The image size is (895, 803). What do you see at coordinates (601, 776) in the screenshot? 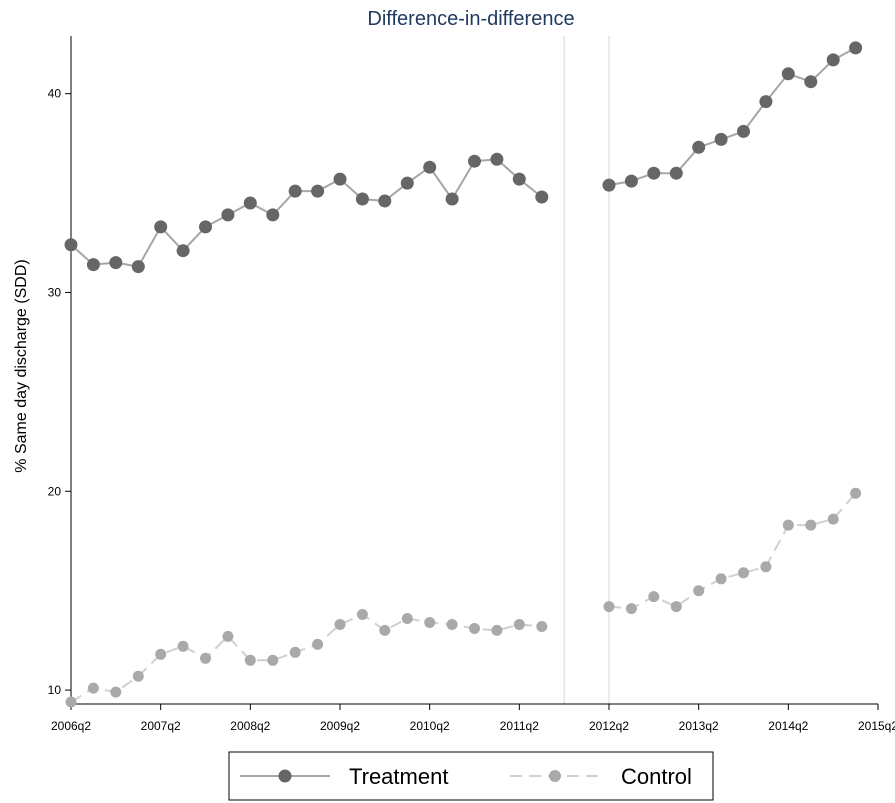
I see `legend-item-control: Control` at bounding box center [601, 776].